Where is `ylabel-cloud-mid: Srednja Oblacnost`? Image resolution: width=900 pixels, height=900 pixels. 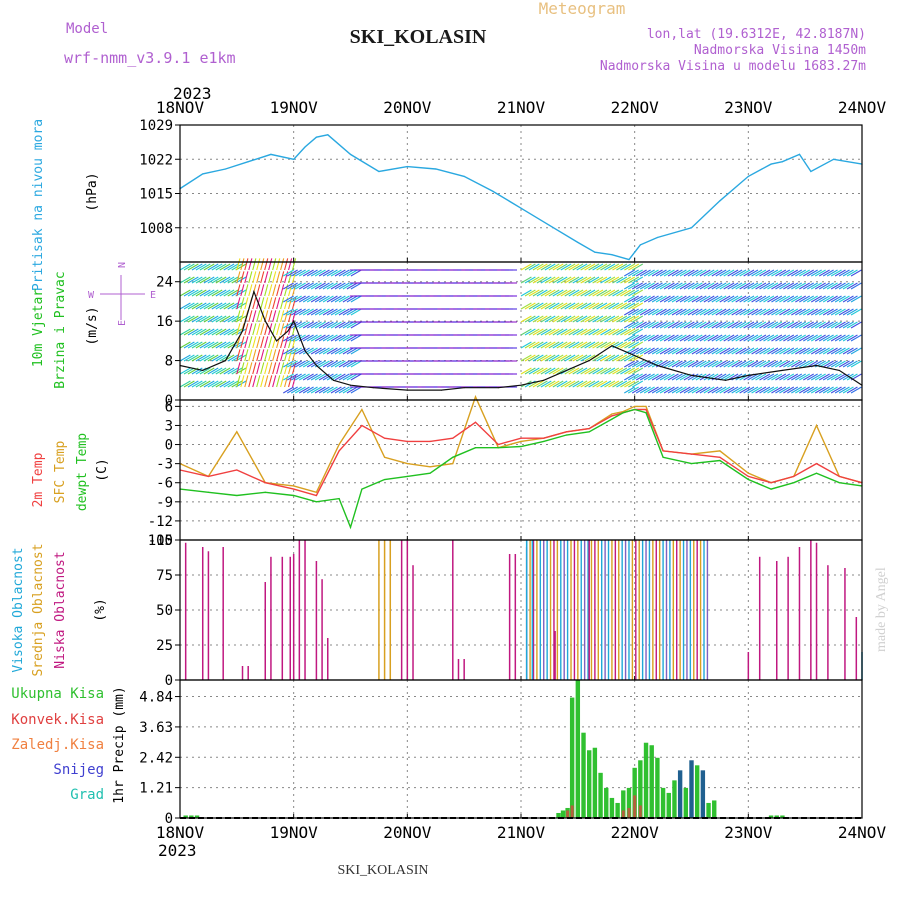 ylabel-cloud-mid: Srednja Oblacnost is located at coordinates (38, 609).